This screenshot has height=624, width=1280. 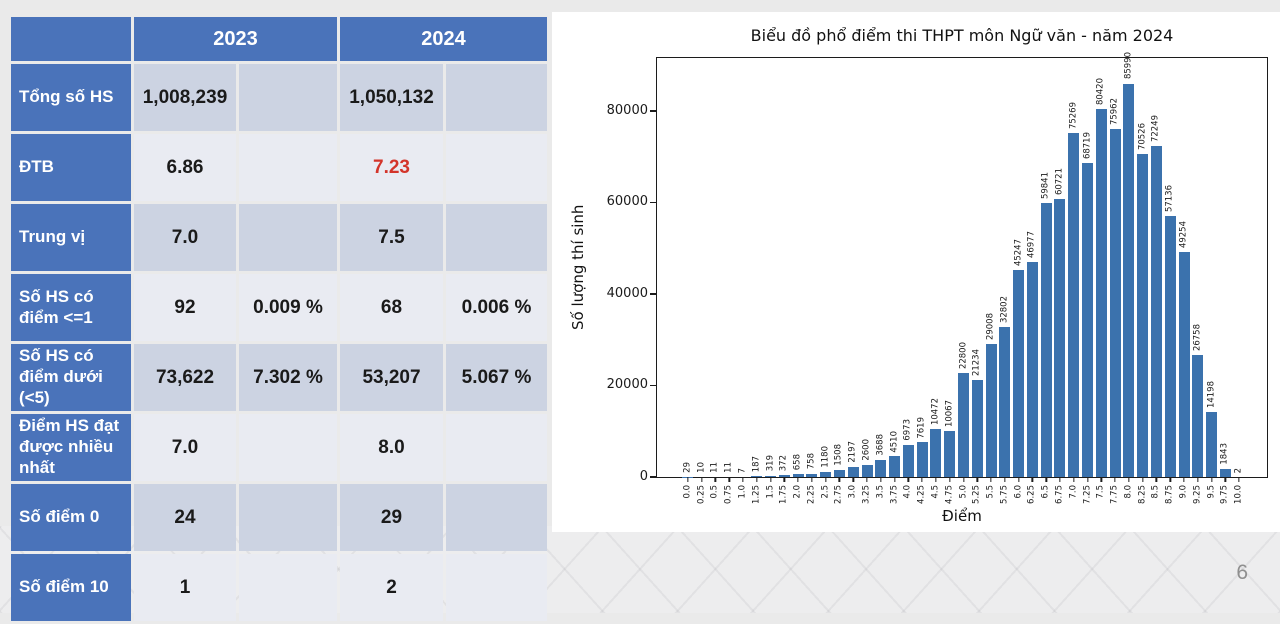 What do you see at coordinates (729, 494) in the screenshot?
I see `x-tick-label: 0.75` at bounding box center [729, 494].